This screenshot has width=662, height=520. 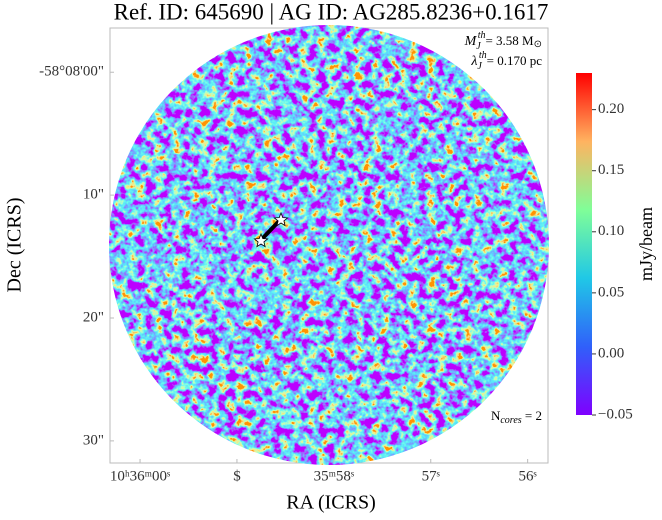 I want to click on cores-annotation: Ncores = 2, so click(x=516, y=417).